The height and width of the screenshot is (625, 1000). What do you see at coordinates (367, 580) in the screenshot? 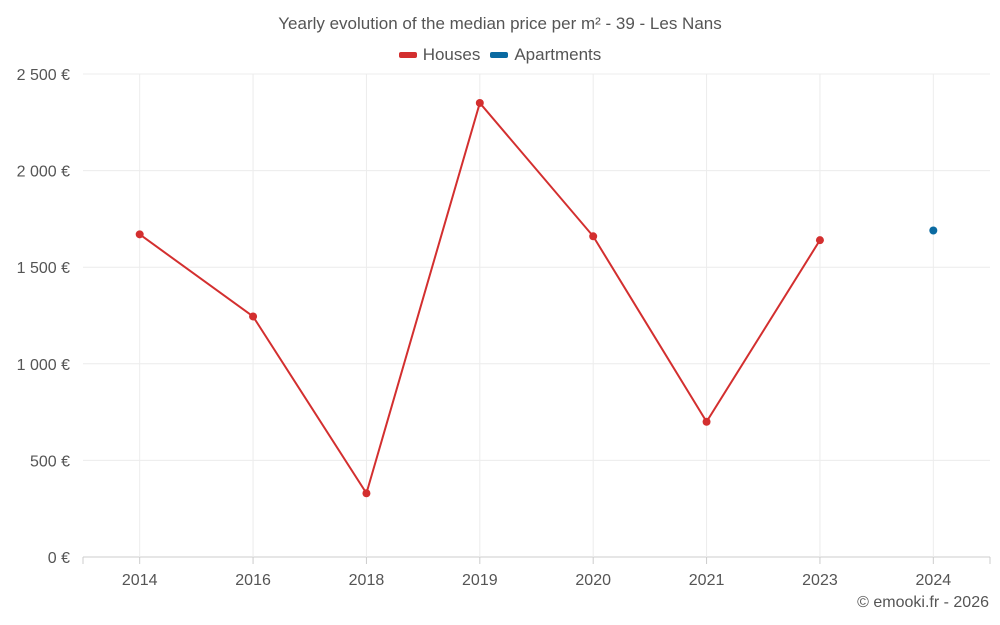
I see `x-tick-label: 2018` at bounding box center [367, 580].